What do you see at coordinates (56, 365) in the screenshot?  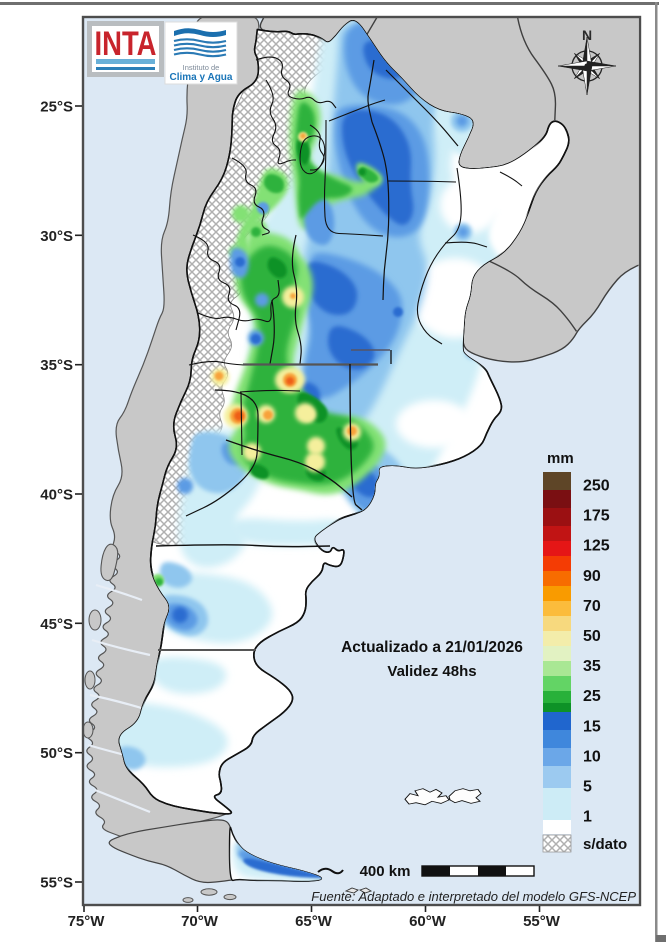 I see `svg-text: 35°S` at bounding box center [56, 365].